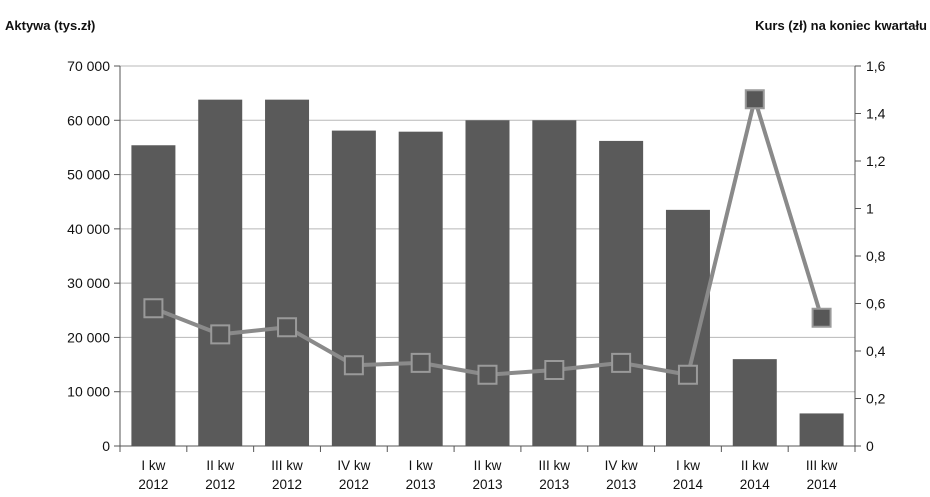 Image resolution: width=930 pixels, height=497 pixels. What do you see at coordinates (822, 475) in the screenshot?
I see `category-label: III kw 2014` at bounding box center [822, 475].